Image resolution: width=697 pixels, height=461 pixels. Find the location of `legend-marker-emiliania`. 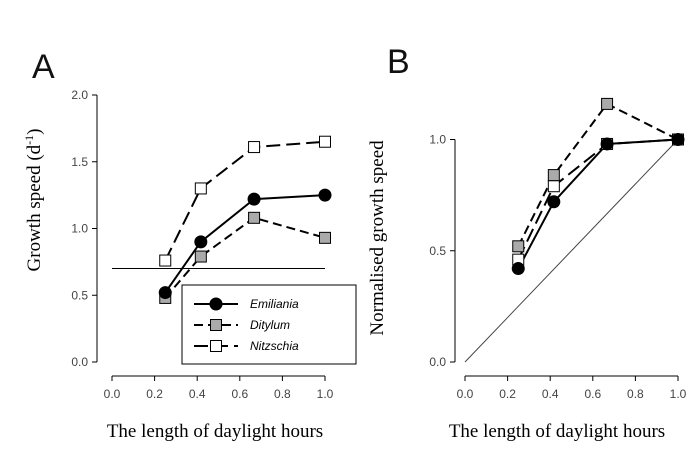

legend-marker-emiliania is located at coordinates (216, 304).